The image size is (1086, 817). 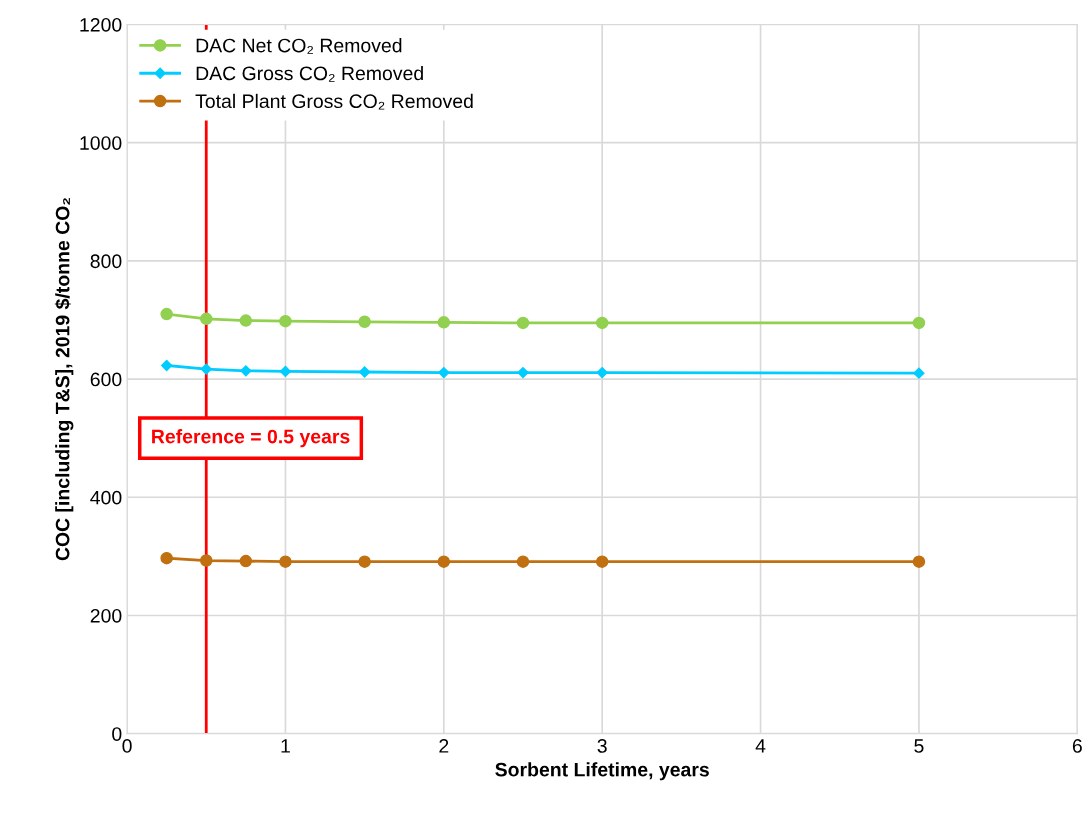 I want to click on x-axis-title: Sorbent Lifetime, years, so click(x=602, y=771).